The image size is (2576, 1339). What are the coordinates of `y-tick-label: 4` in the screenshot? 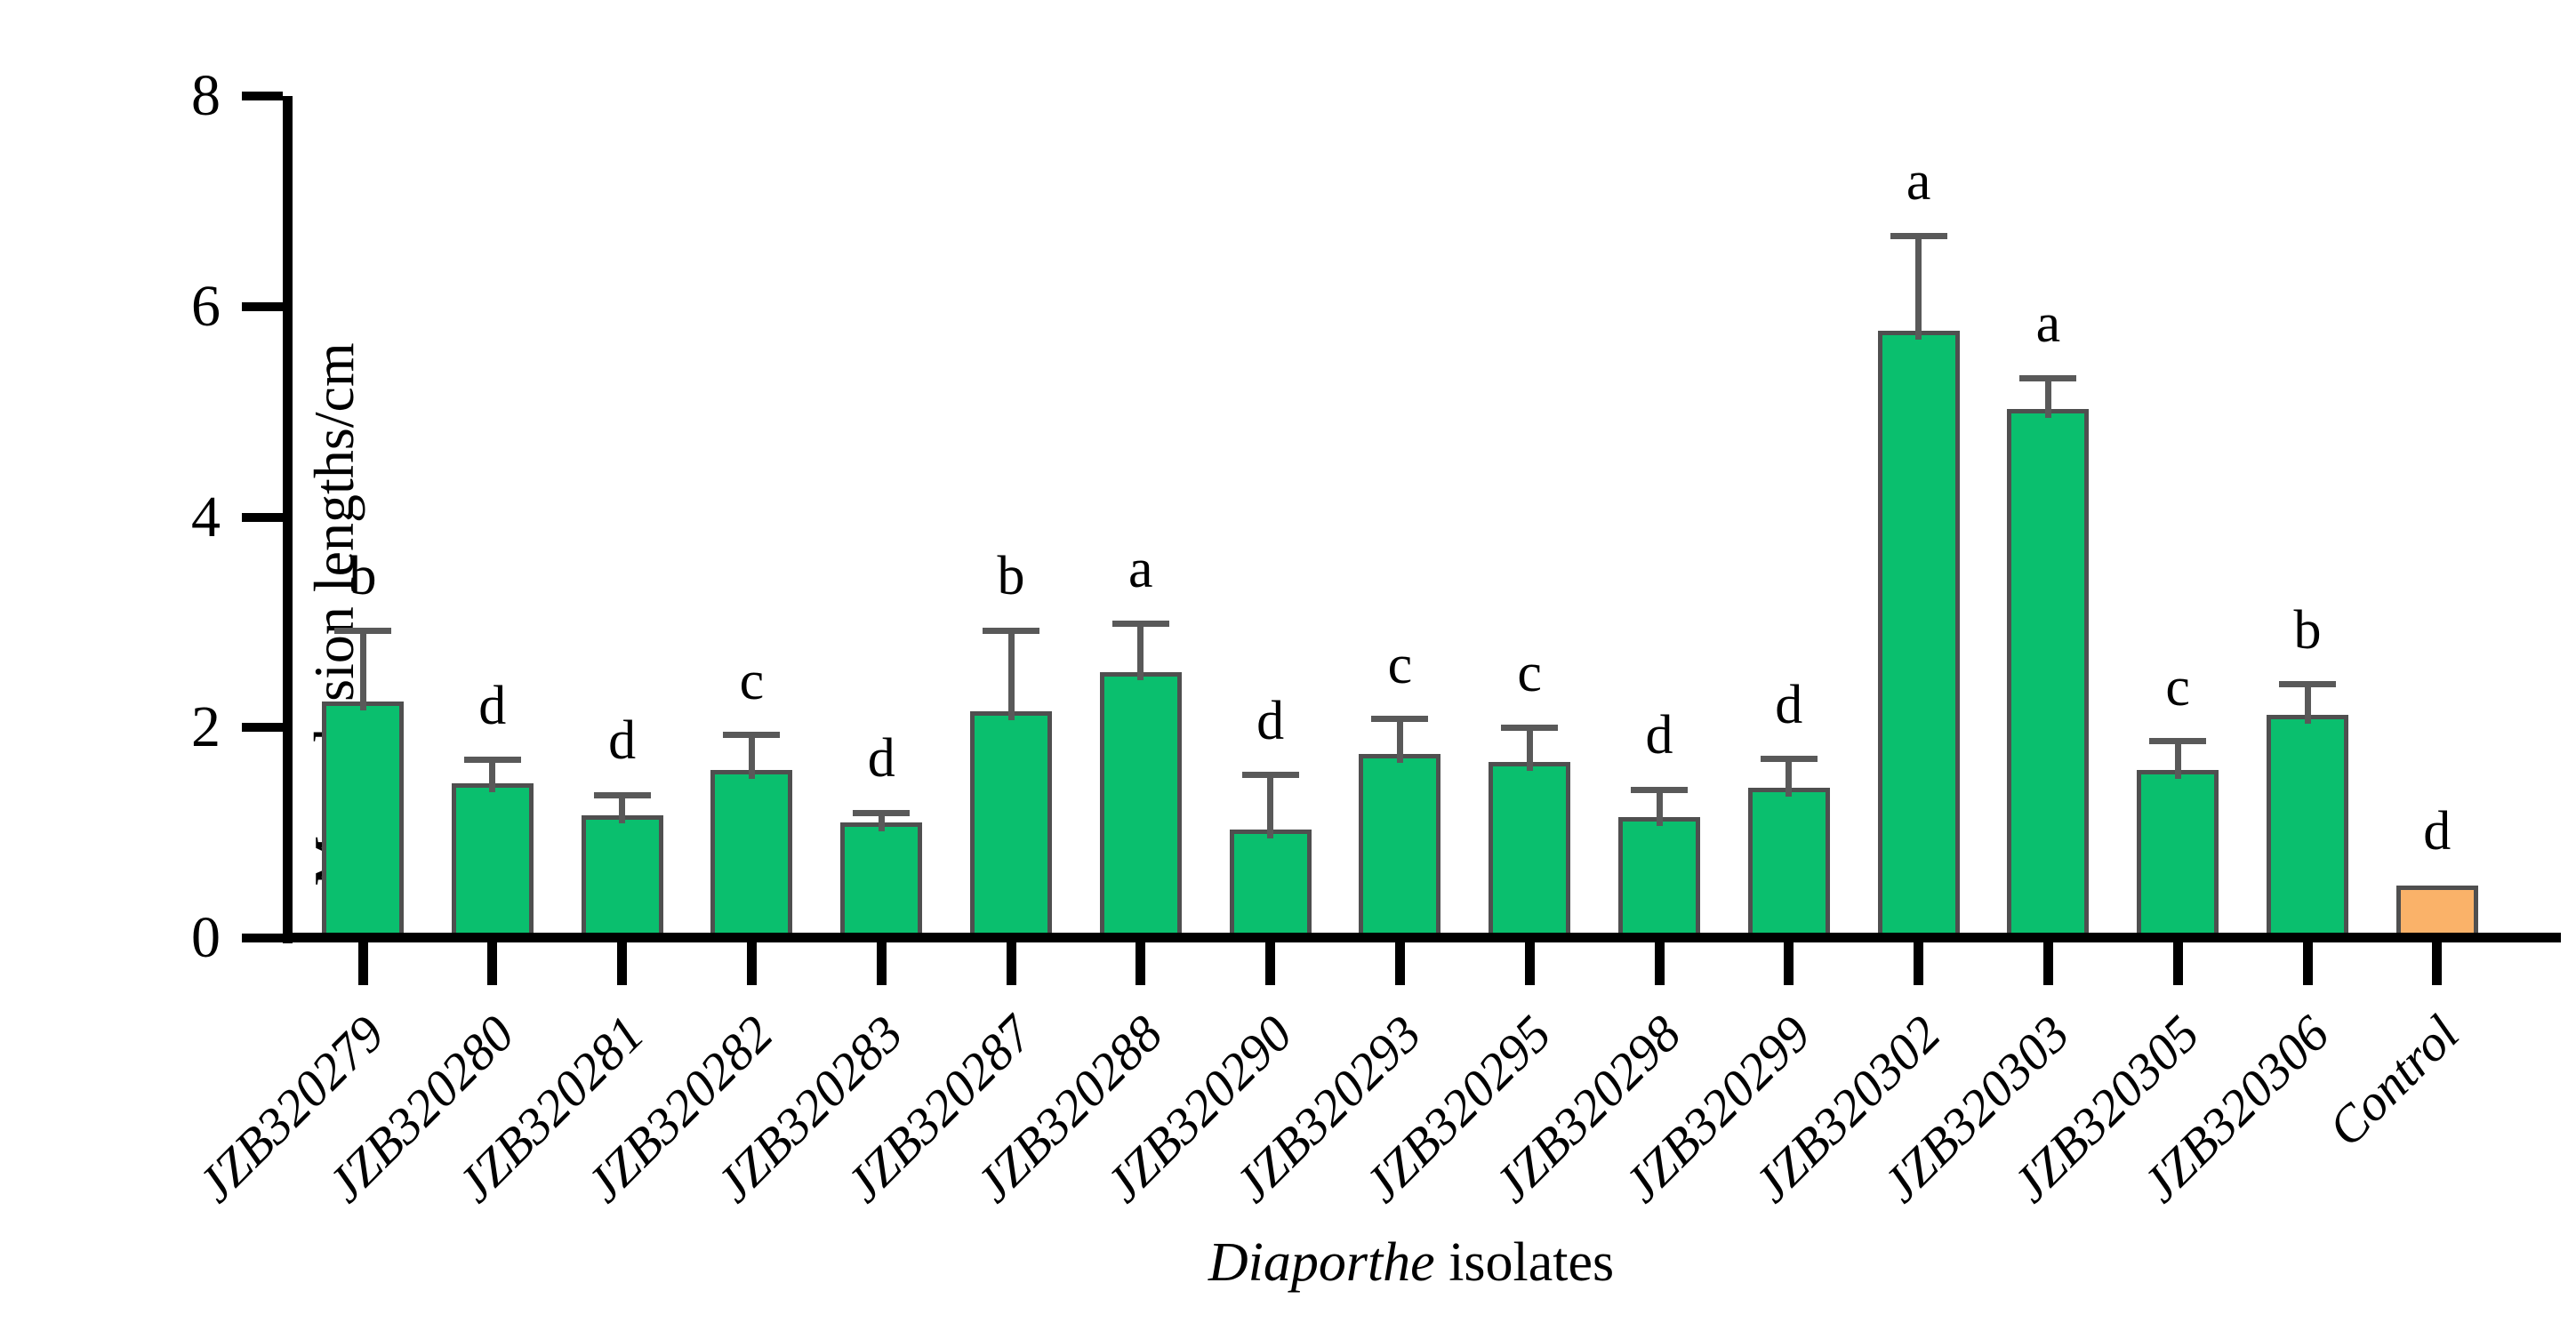 It's located at (206, 516).